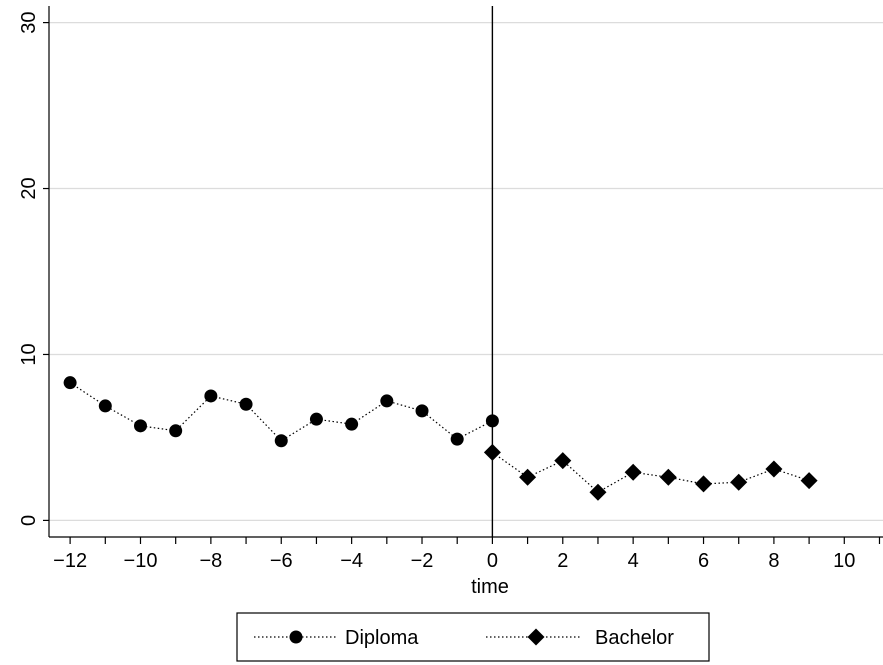  Describe the element at coordinates (70, 561) in the screenshot. I see `x-tick-label: −12` at that location.